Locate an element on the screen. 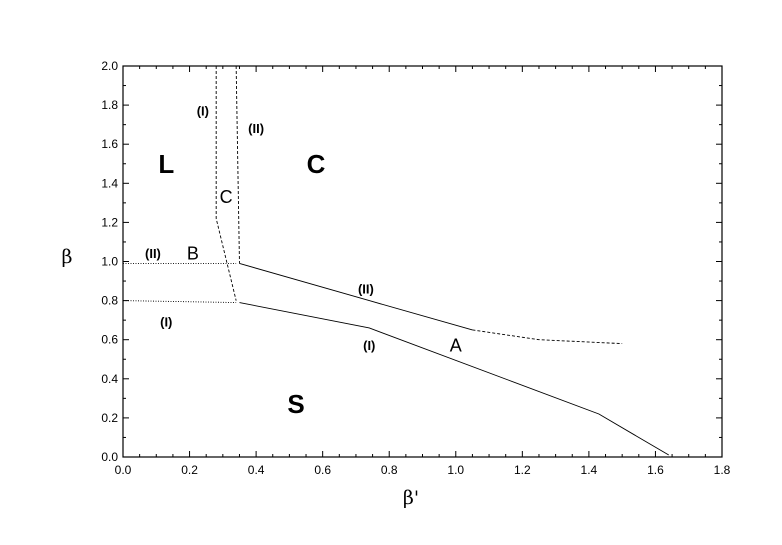  x-tick-label: 1.8 is located at coordinates (722, 470).